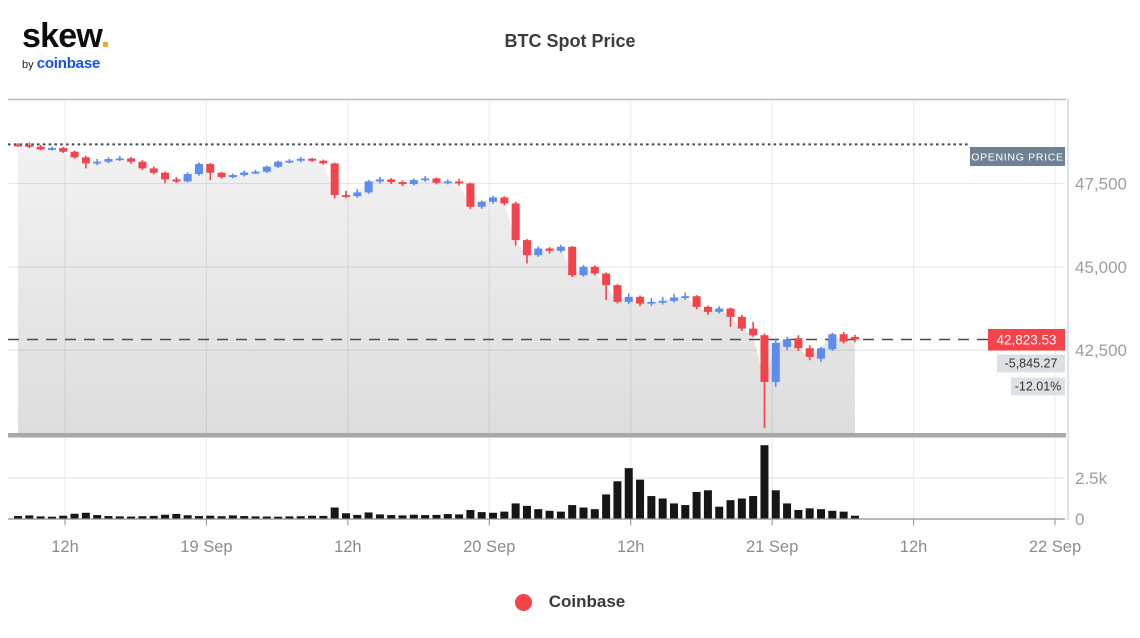  I want to click on coinbase-dot-icon, so click(523, 602).